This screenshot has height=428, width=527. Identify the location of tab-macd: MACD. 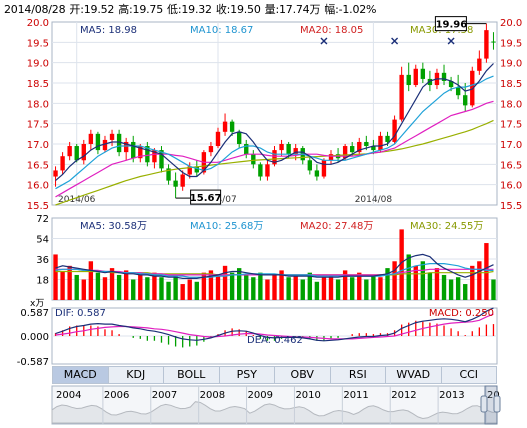
(81, 375).